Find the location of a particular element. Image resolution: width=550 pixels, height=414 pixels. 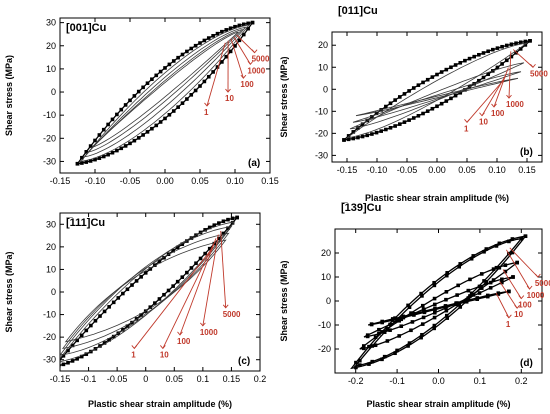

cycle-label: 1 is located at coordinates (206, 112).